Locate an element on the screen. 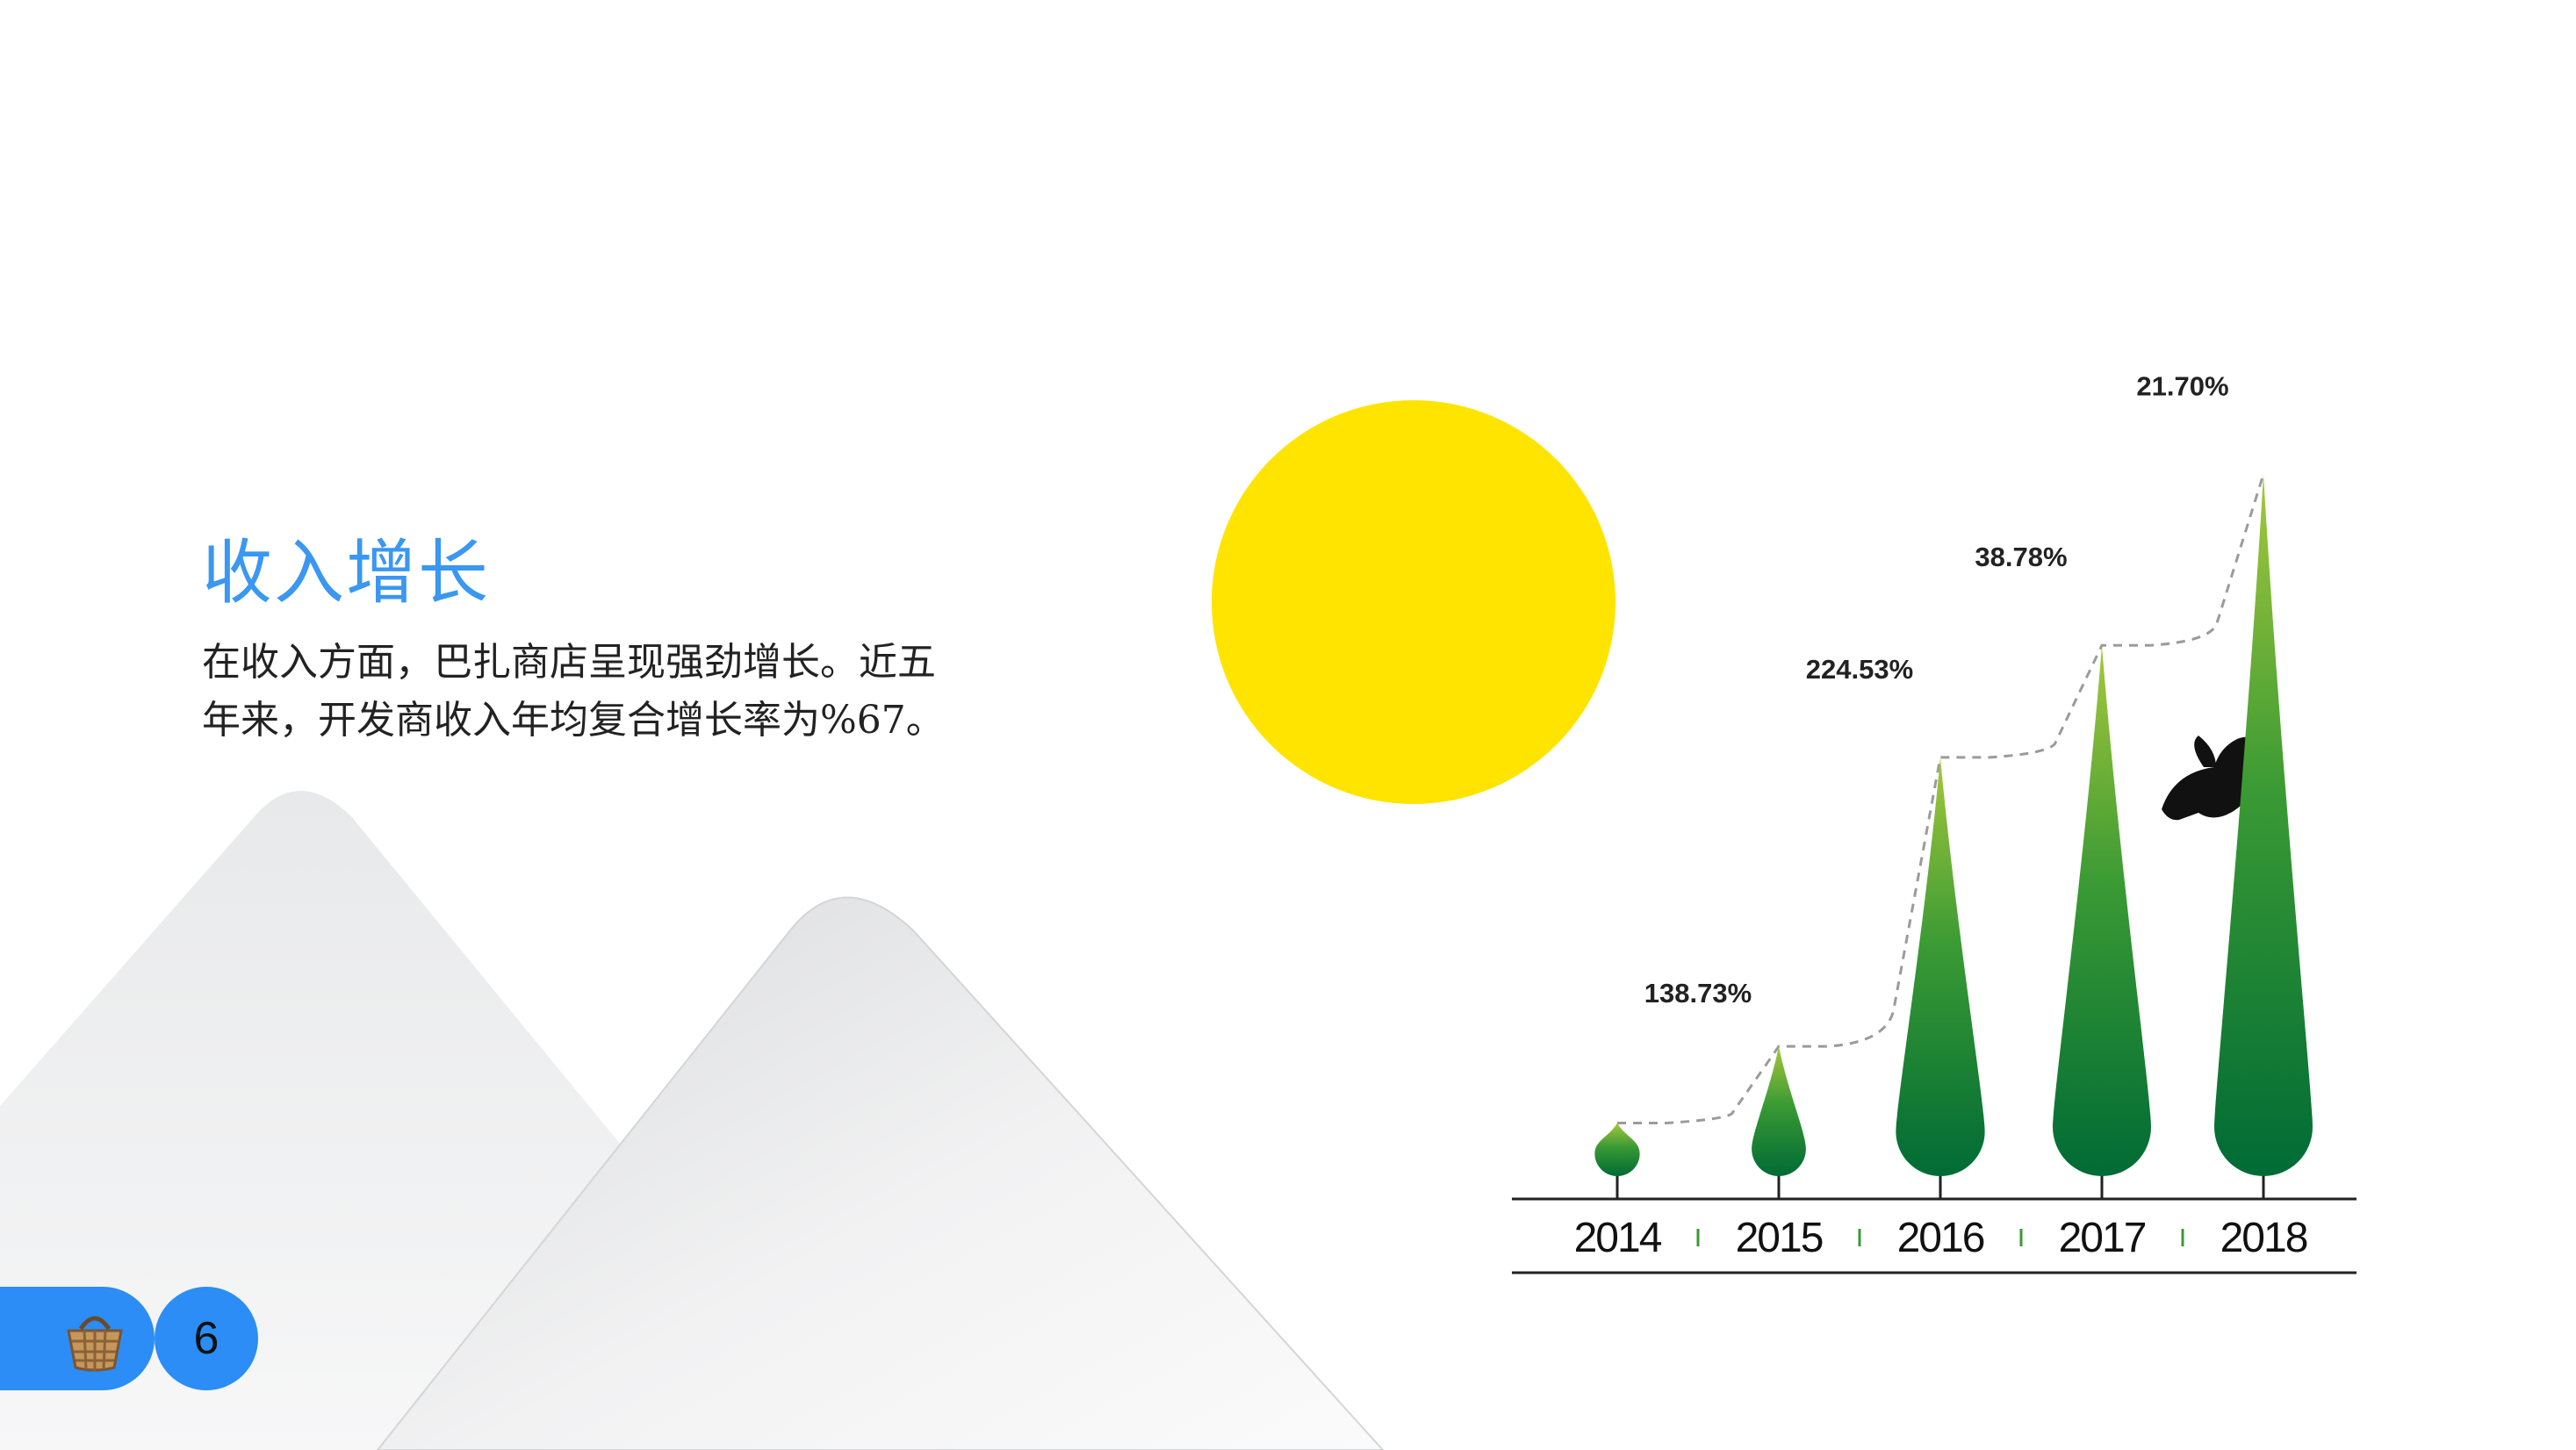 The height and width of the screenshot is (1450, 2576). badge-pill is located at coordinates (77, 1338).